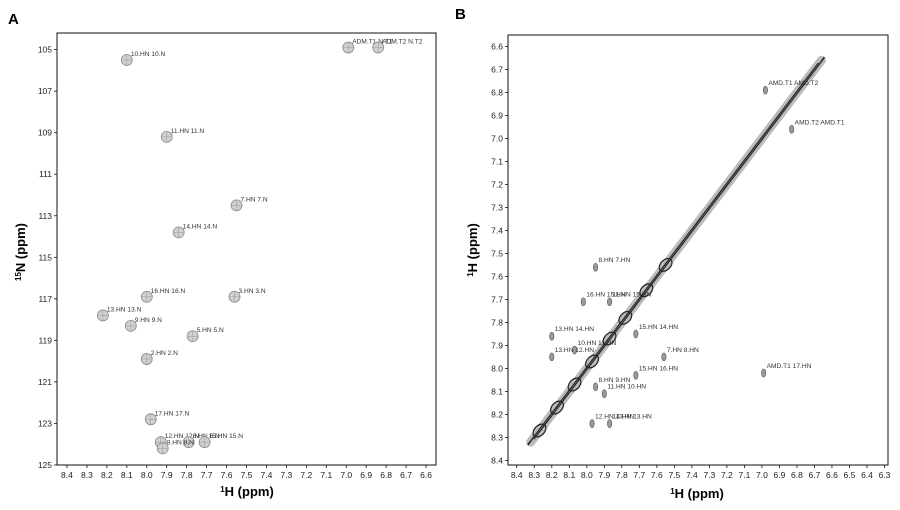 The width and height of the screenshot is (900, 510). What do you see at coordinates (497, 322) in the screenshot?
I see `y-tick-label: 7.8` at bounding box center [497, 322].